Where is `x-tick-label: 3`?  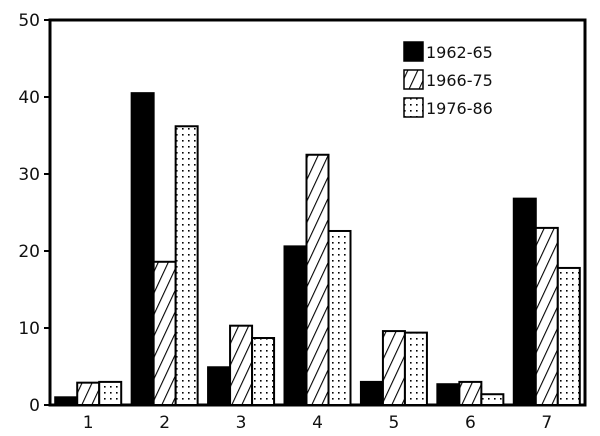 x-tick-label: 3 is located at coordinates (241, 423).